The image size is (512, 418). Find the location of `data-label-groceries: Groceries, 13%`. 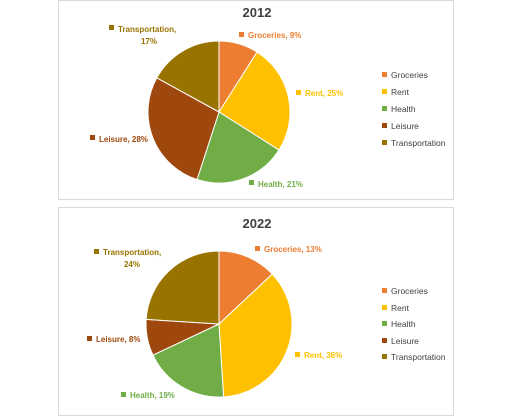

data-label-groceries: Groceries, 13% is located at coordinates (293, 249).